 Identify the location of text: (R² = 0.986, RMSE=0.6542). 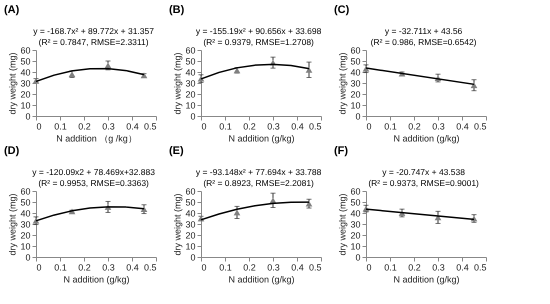
(423, 42).